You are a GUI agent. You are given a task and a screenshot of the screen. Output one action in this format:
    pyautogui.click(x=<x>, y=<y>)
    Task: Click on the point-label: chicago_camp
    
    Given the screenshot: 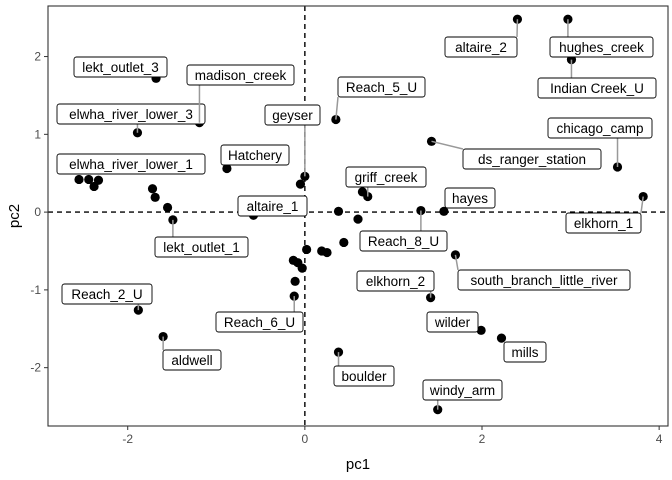 What is the action you would take?
    pyautogui.click(x=600, y=142)
    